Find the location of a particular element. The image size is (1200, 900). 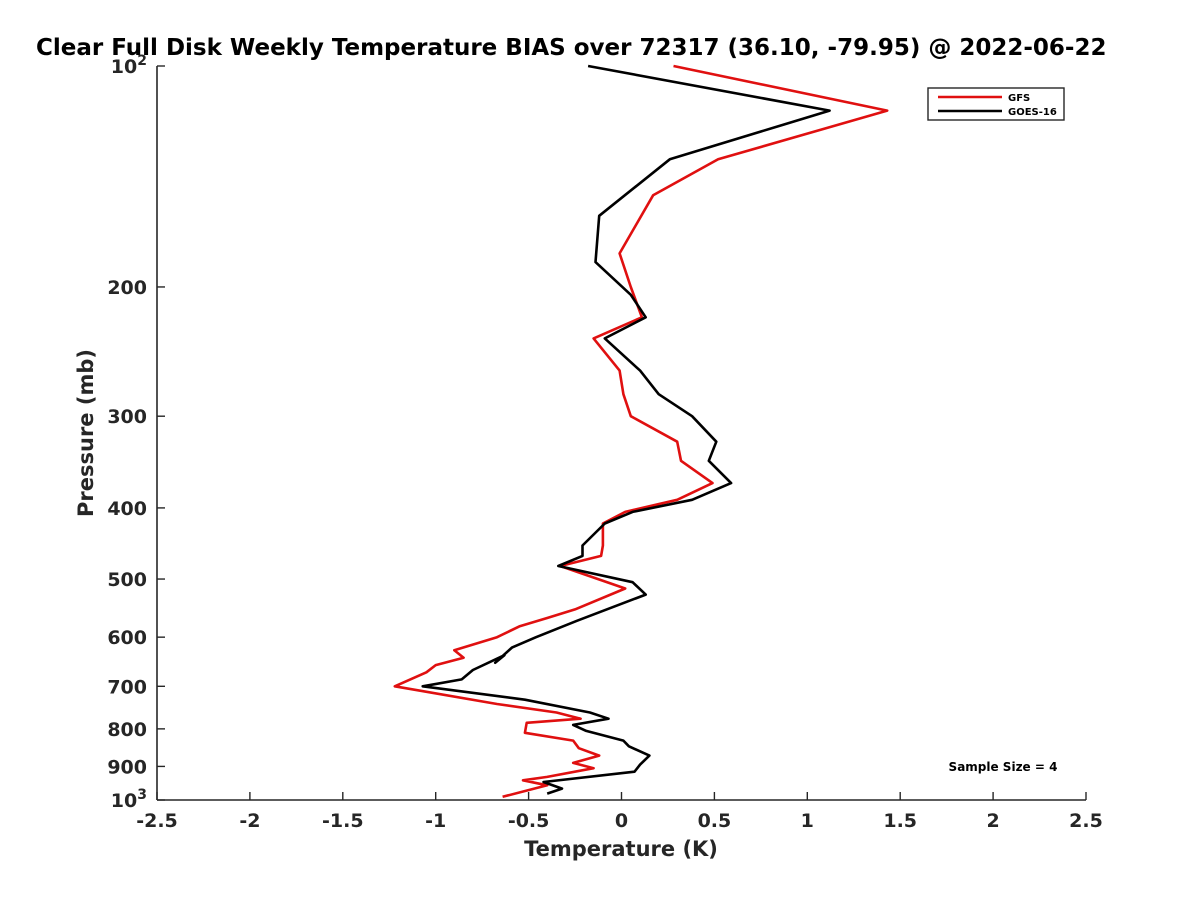

legend-box is located at coordinates (996, 104).